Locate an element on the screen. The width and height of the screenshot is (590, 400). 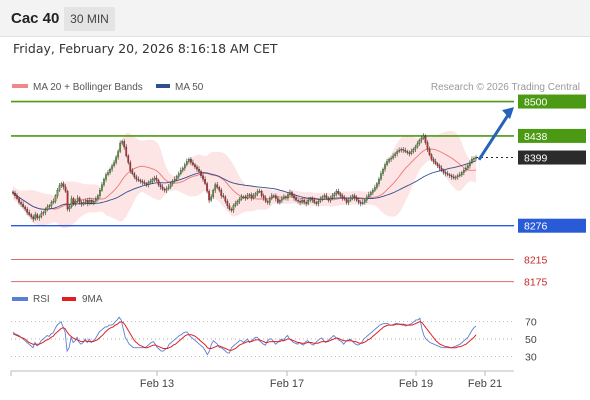
legend-swatch-ma20 is located at coordinates (20, 86).